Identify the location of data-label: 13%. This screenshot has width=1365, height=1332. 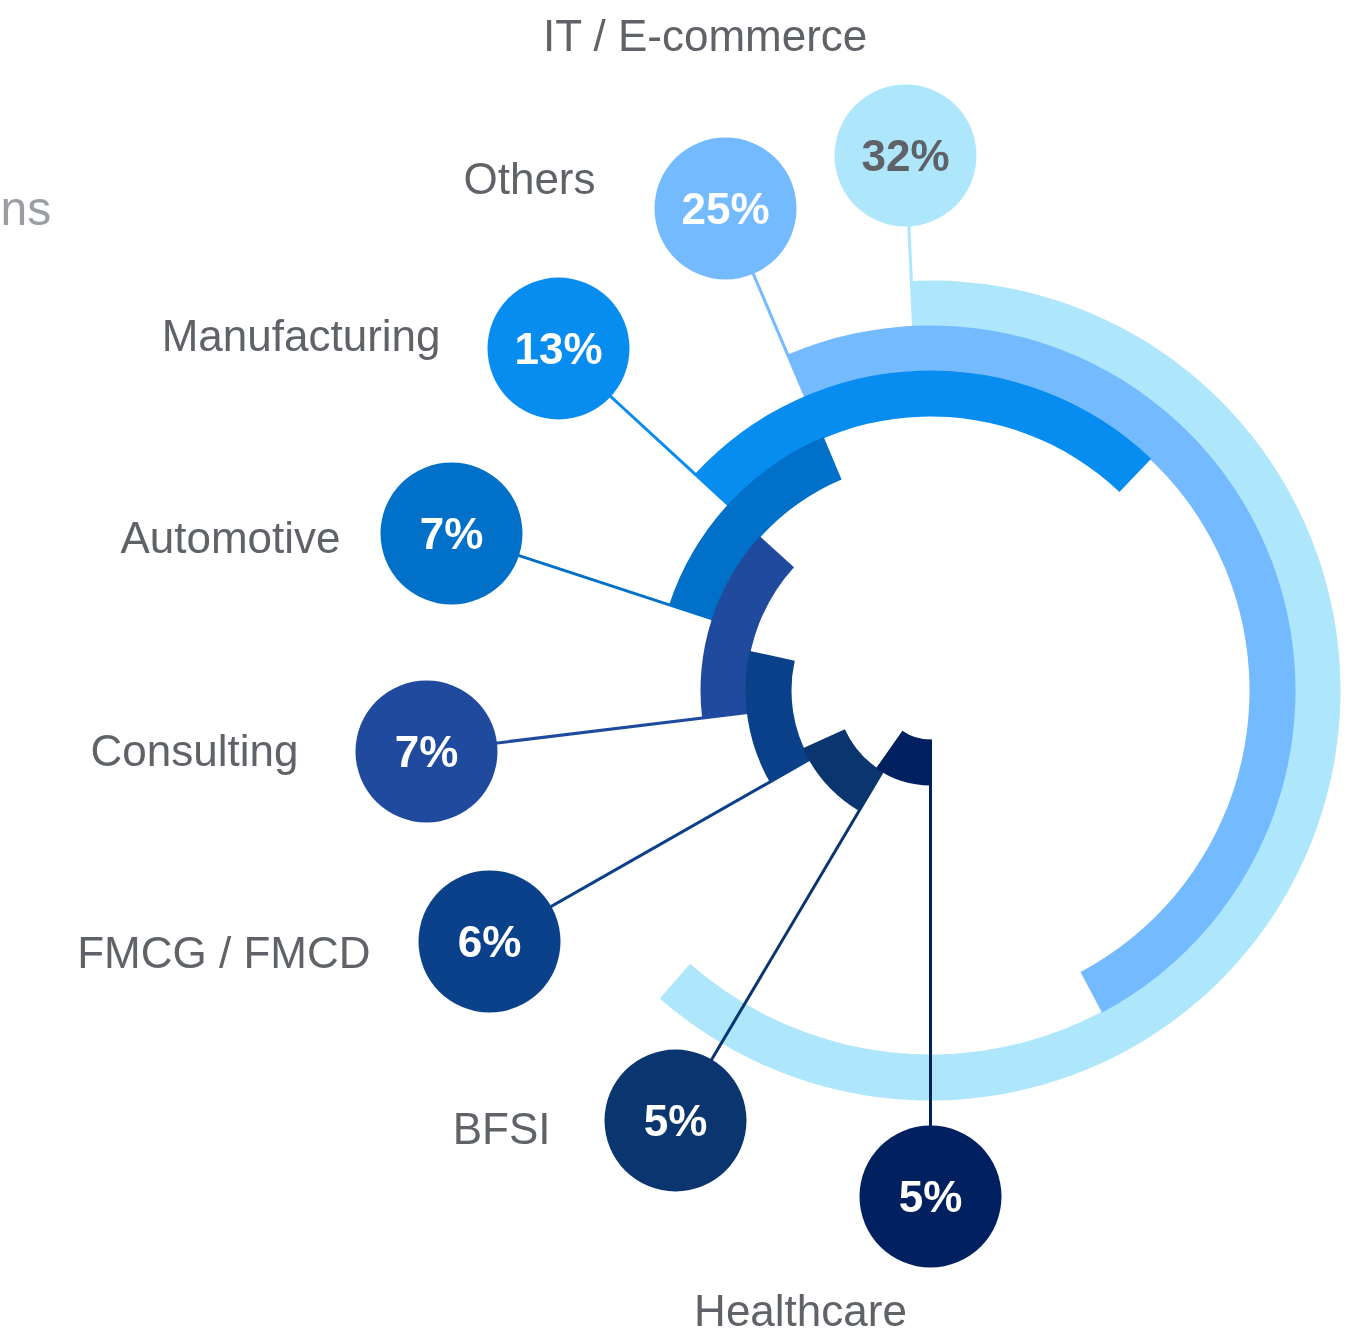
(558, 348).